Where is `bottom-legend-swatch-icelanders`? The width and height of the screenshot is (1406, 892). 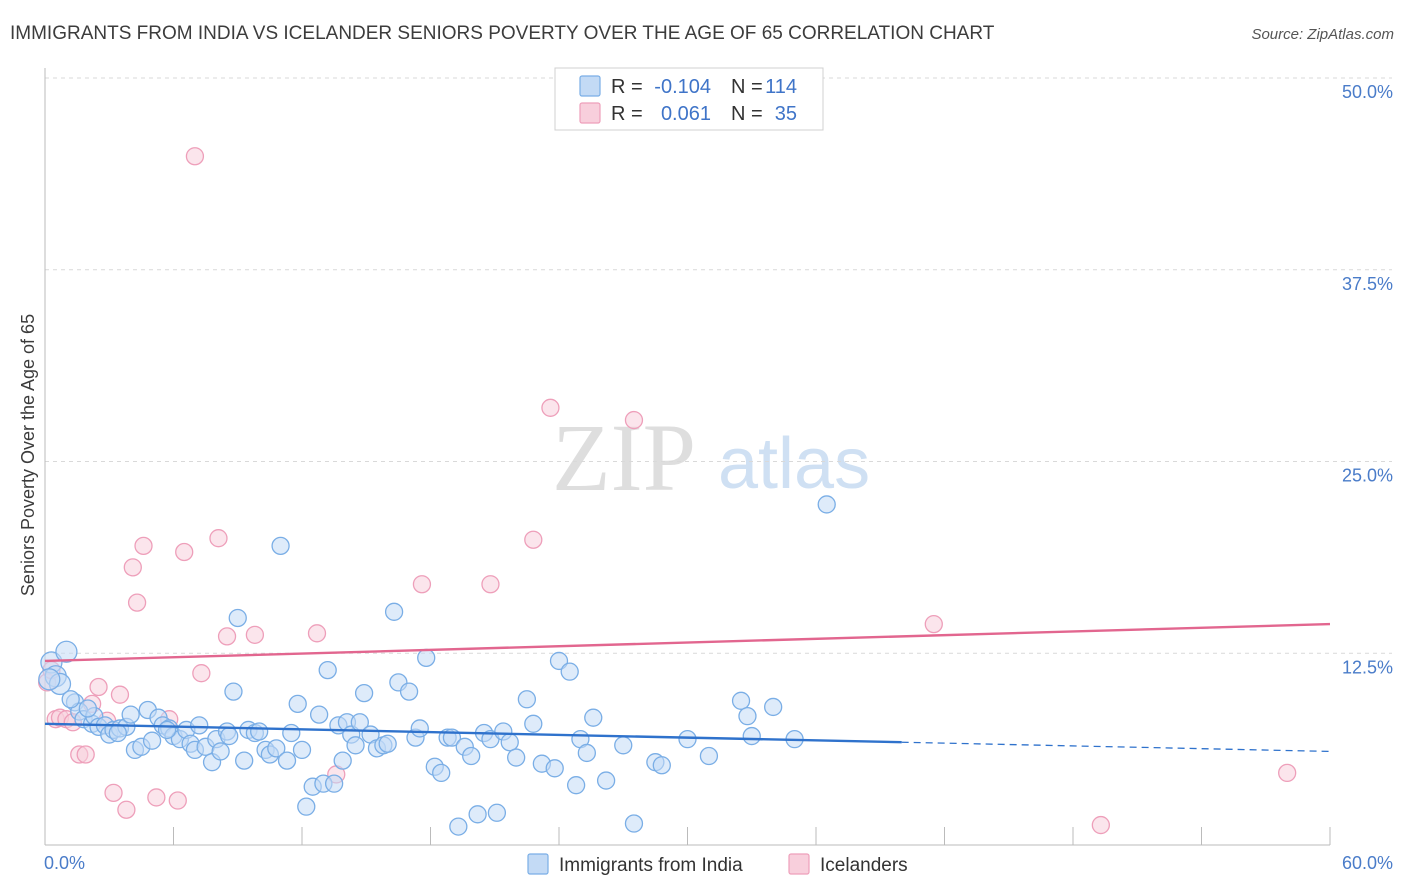 bottom-legend-swatch-icelanders is located at coordinates (799, 864).